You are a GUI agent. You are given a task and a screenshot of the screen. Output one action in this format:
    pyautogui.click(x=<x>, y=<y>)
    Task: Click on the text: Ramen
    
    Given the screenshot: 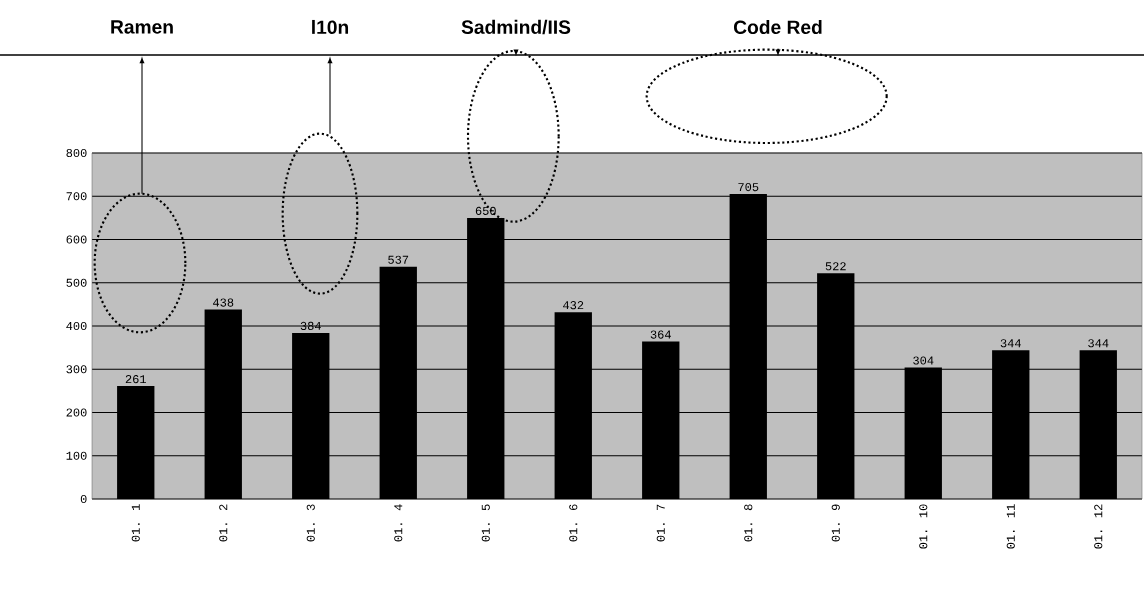 What is the action you would take?
    pyautogui.click(x=142, y=27)
    